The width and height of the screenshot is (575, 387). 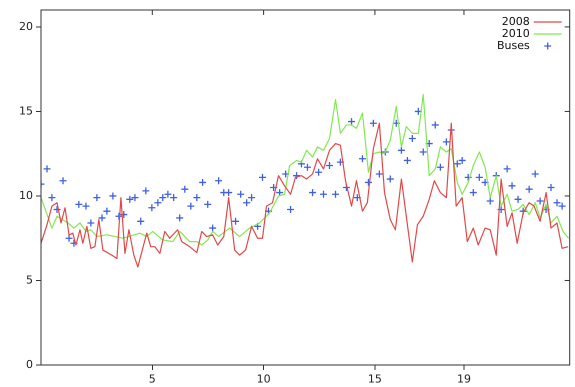 What do you see at coordinates (26, 111) in the screenshot?
I see `y-tick-label: 15` at bounding box center [26, 111].